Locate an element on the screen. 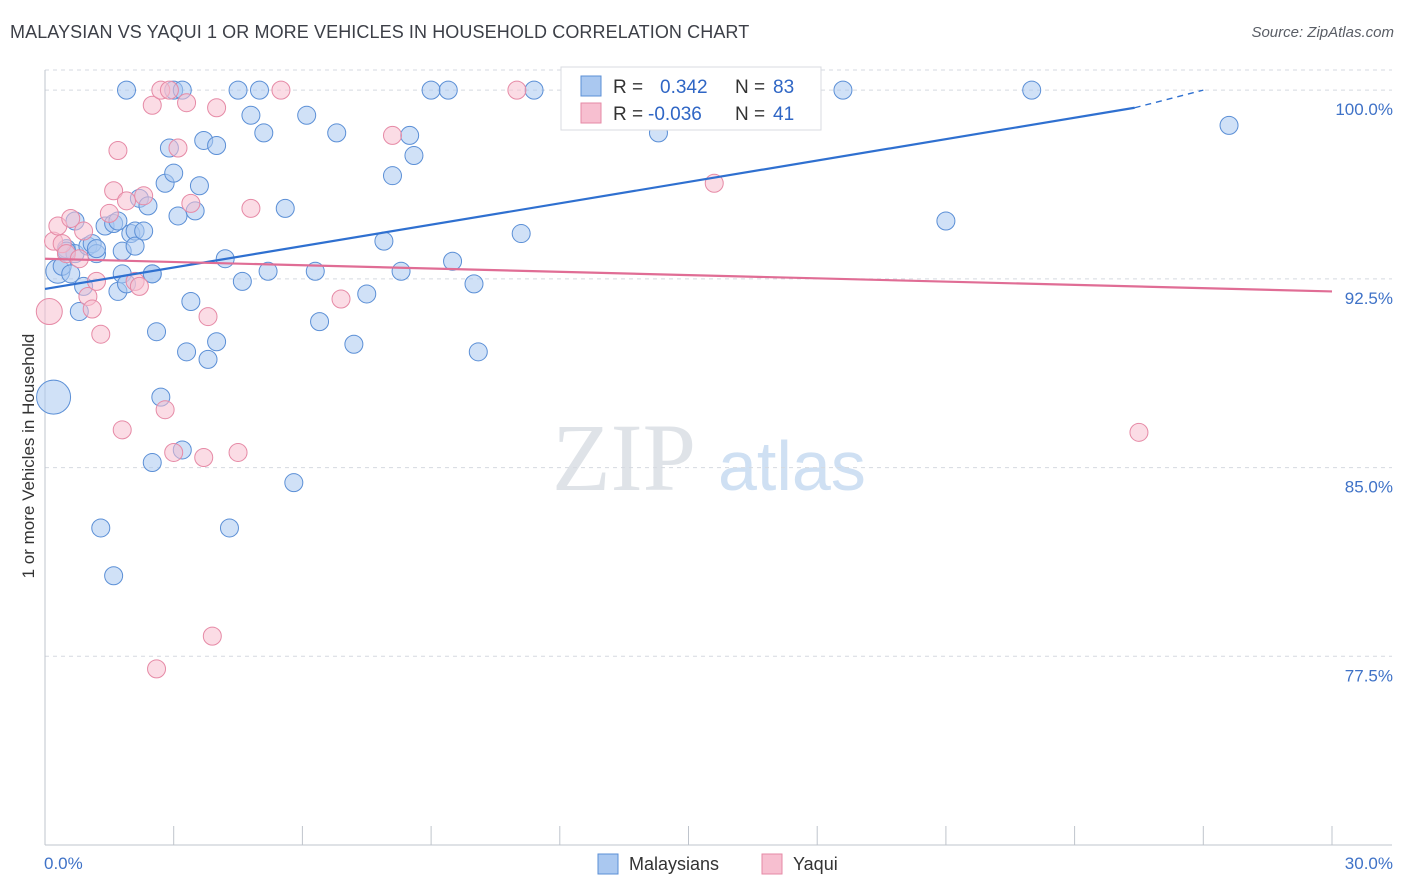 This screenshot has height=892, width=1406. legend-n-label-yaqui: N = is located at coordinates (750, 114).